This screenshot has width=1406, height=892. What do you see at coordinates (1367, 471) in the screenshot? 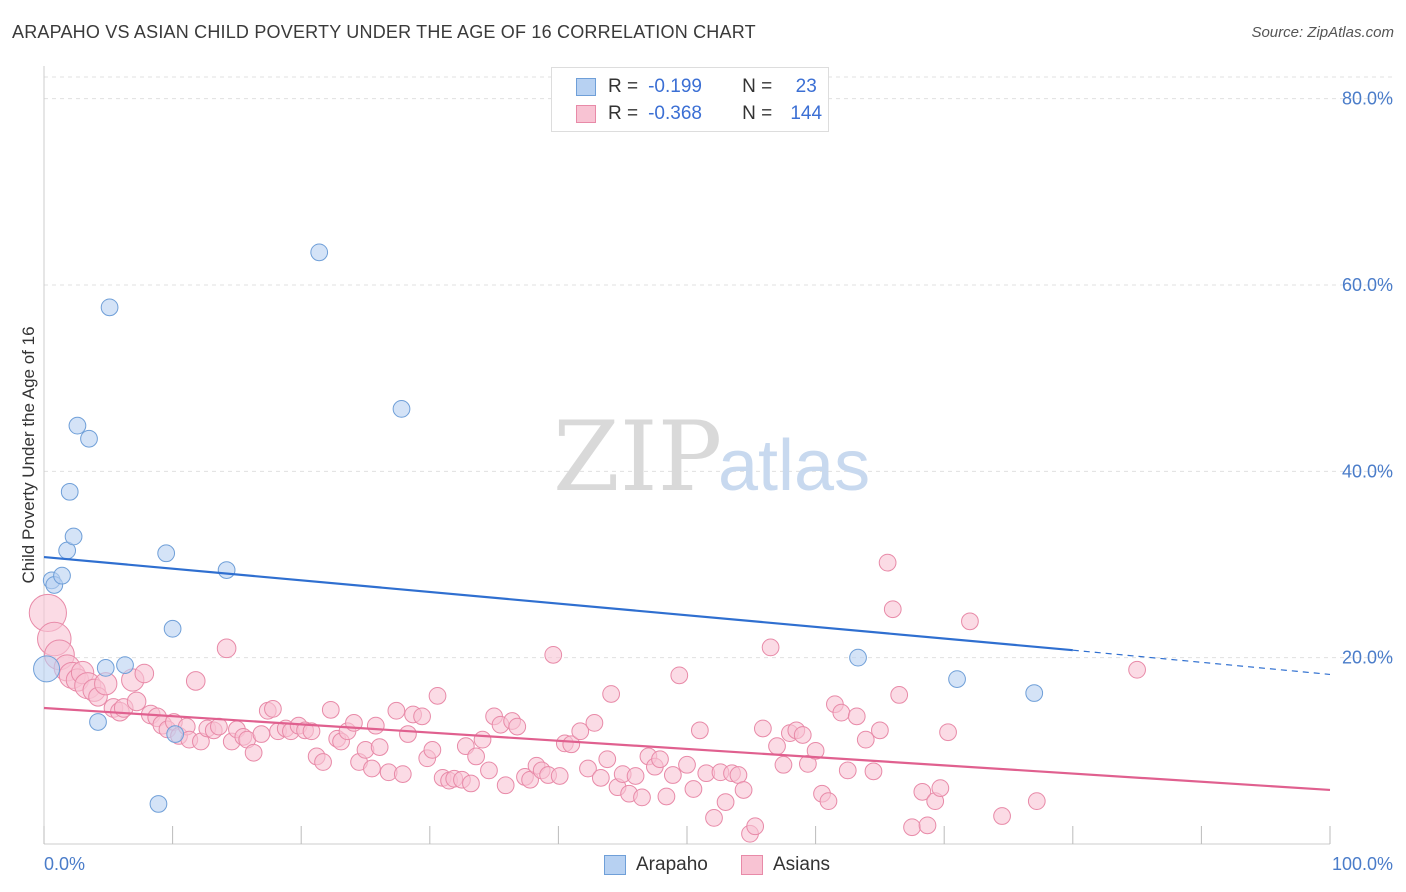
I see `y-tick-label: 40.0%` at bounding box center [1367, 471].